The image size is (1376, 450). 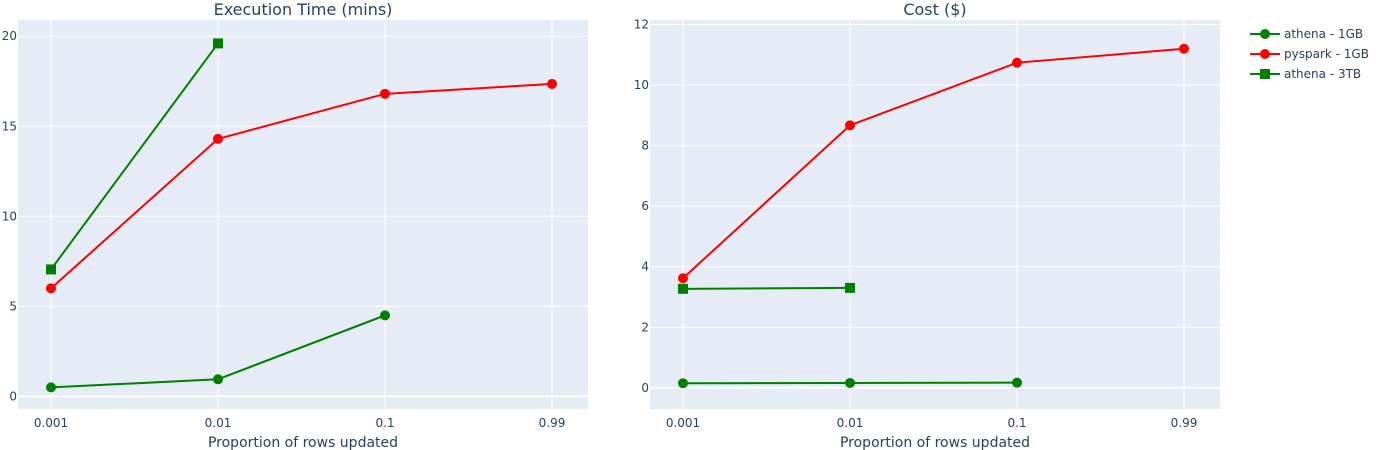 What do you see at coordinates (1322, 74) in the screenshot?
I see `legend-label: athena - 3TB` at bounding box center [1322, 74].